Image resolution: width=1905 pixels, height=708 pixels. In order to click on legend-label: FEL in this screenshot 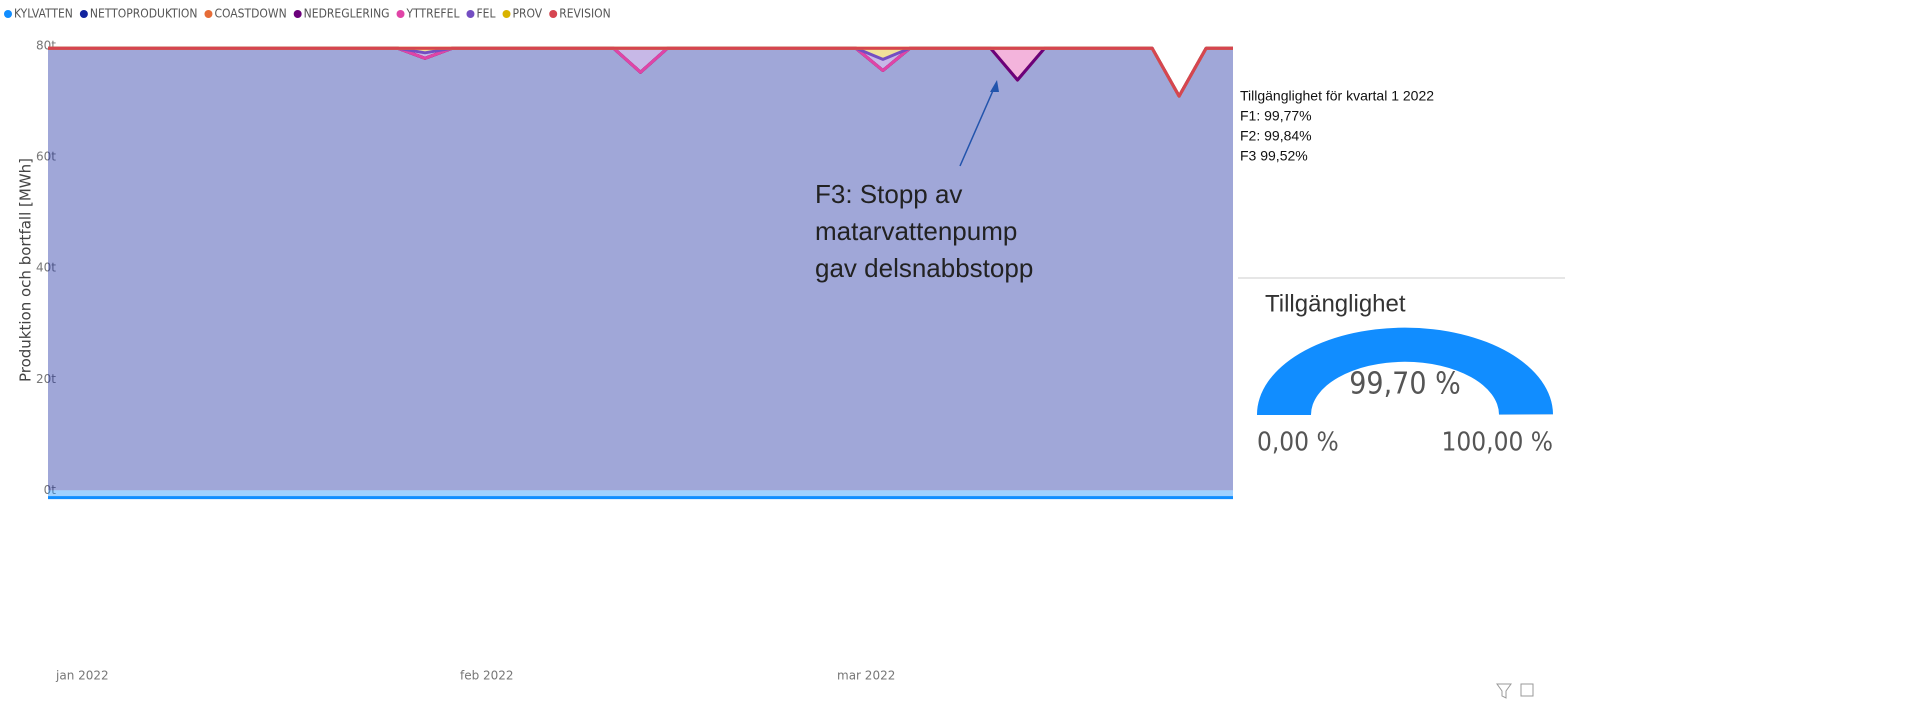, I will do `click(485, 14)`.